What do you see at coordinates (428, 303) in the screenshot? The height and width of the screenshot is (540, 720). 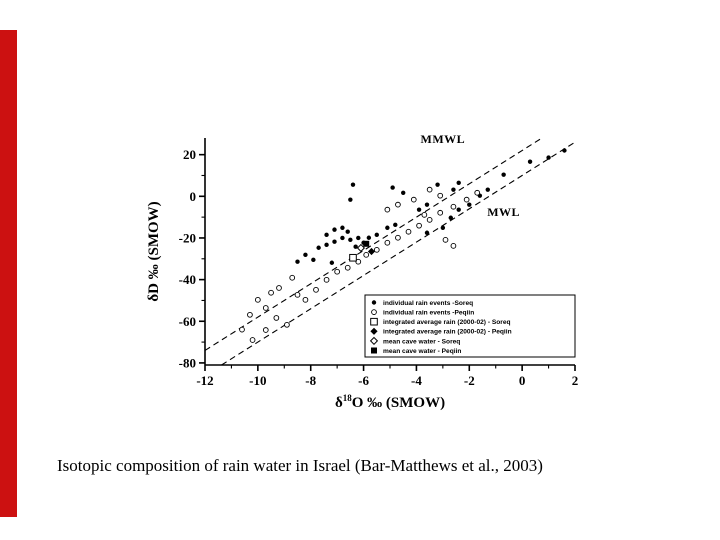 I see `svg-text: individual rain events -Soreq` at bounding box center [428, 303].